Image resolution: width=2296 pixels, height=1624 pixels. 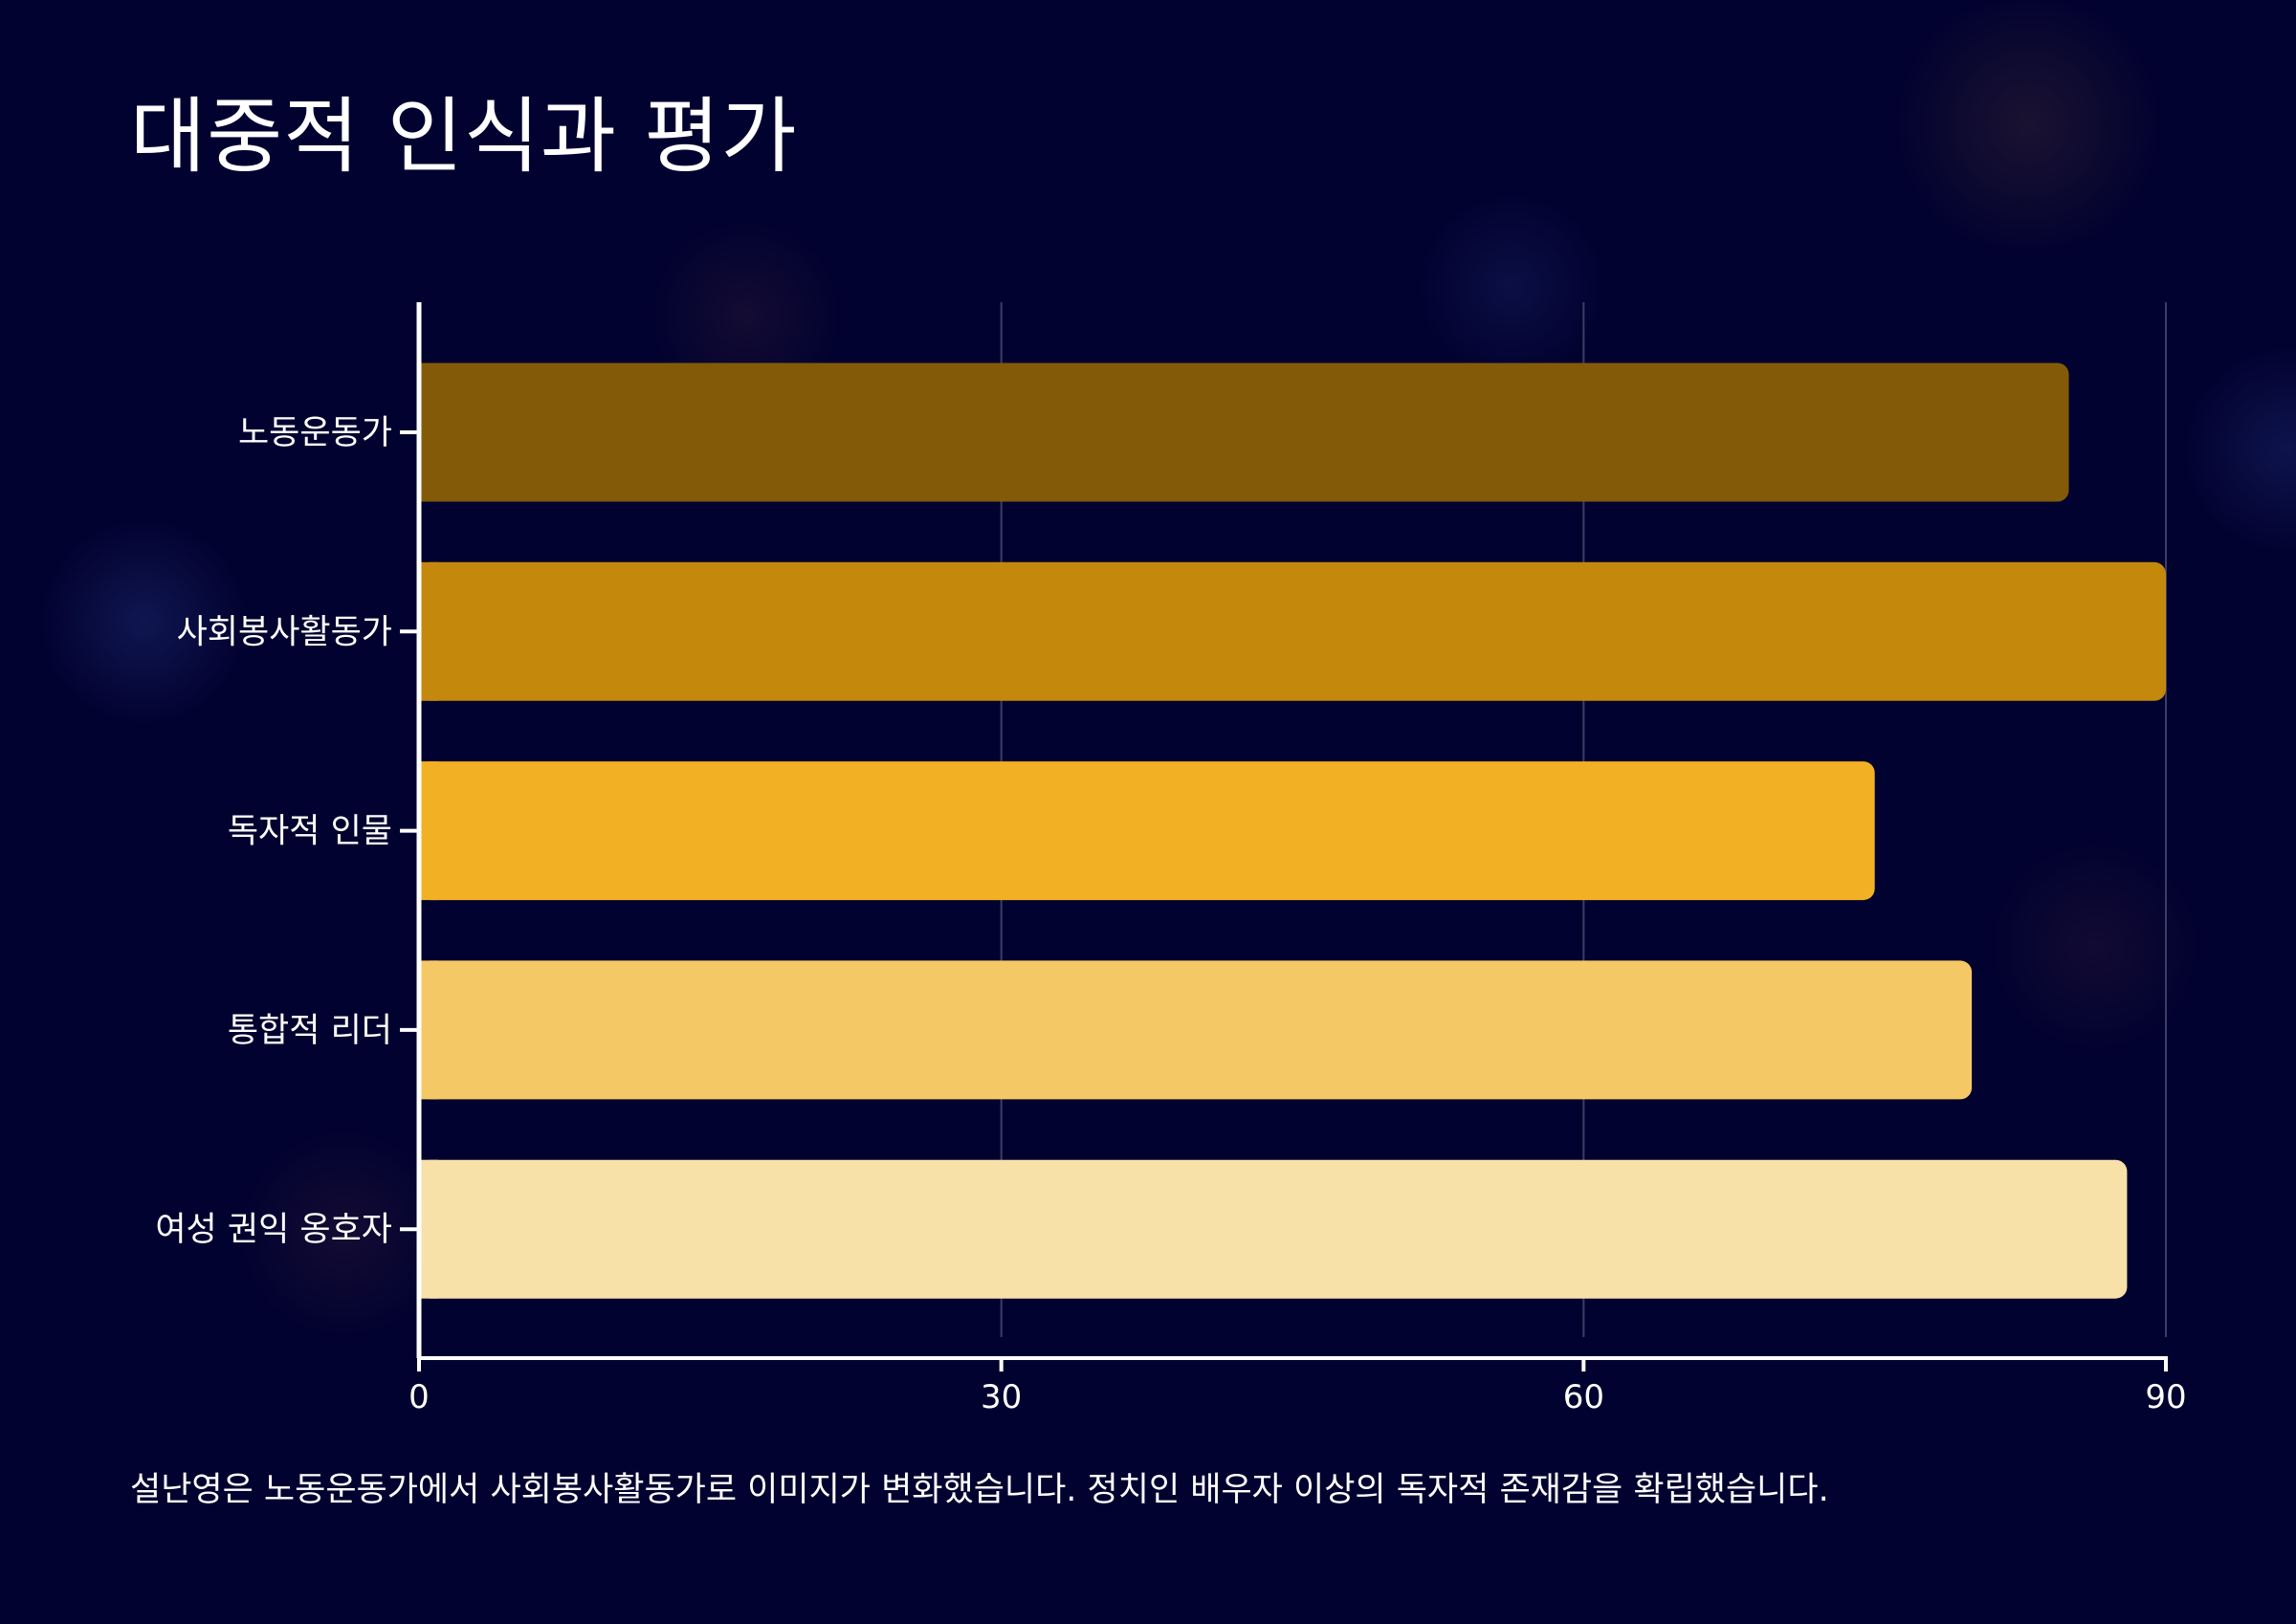 What do you see at coordinates (429, 631) in the screenshot?
I see `bar-2-edge` at bounding box center [429, 631].